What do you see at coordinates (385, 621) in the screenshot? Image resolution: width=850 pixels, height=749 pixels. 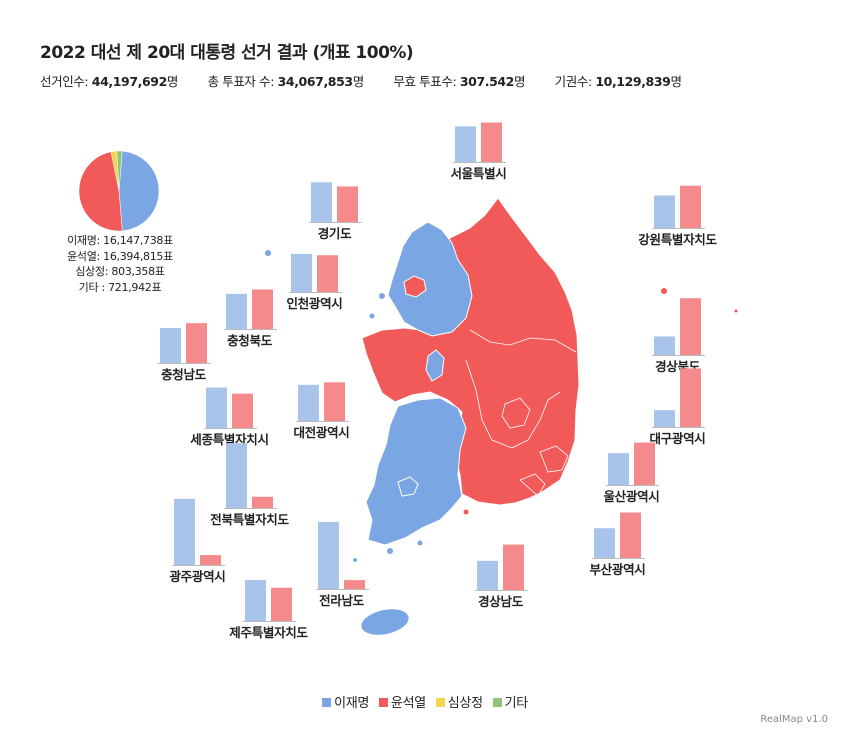 I see `map-region-jeju` at bounding box center [385, 621].